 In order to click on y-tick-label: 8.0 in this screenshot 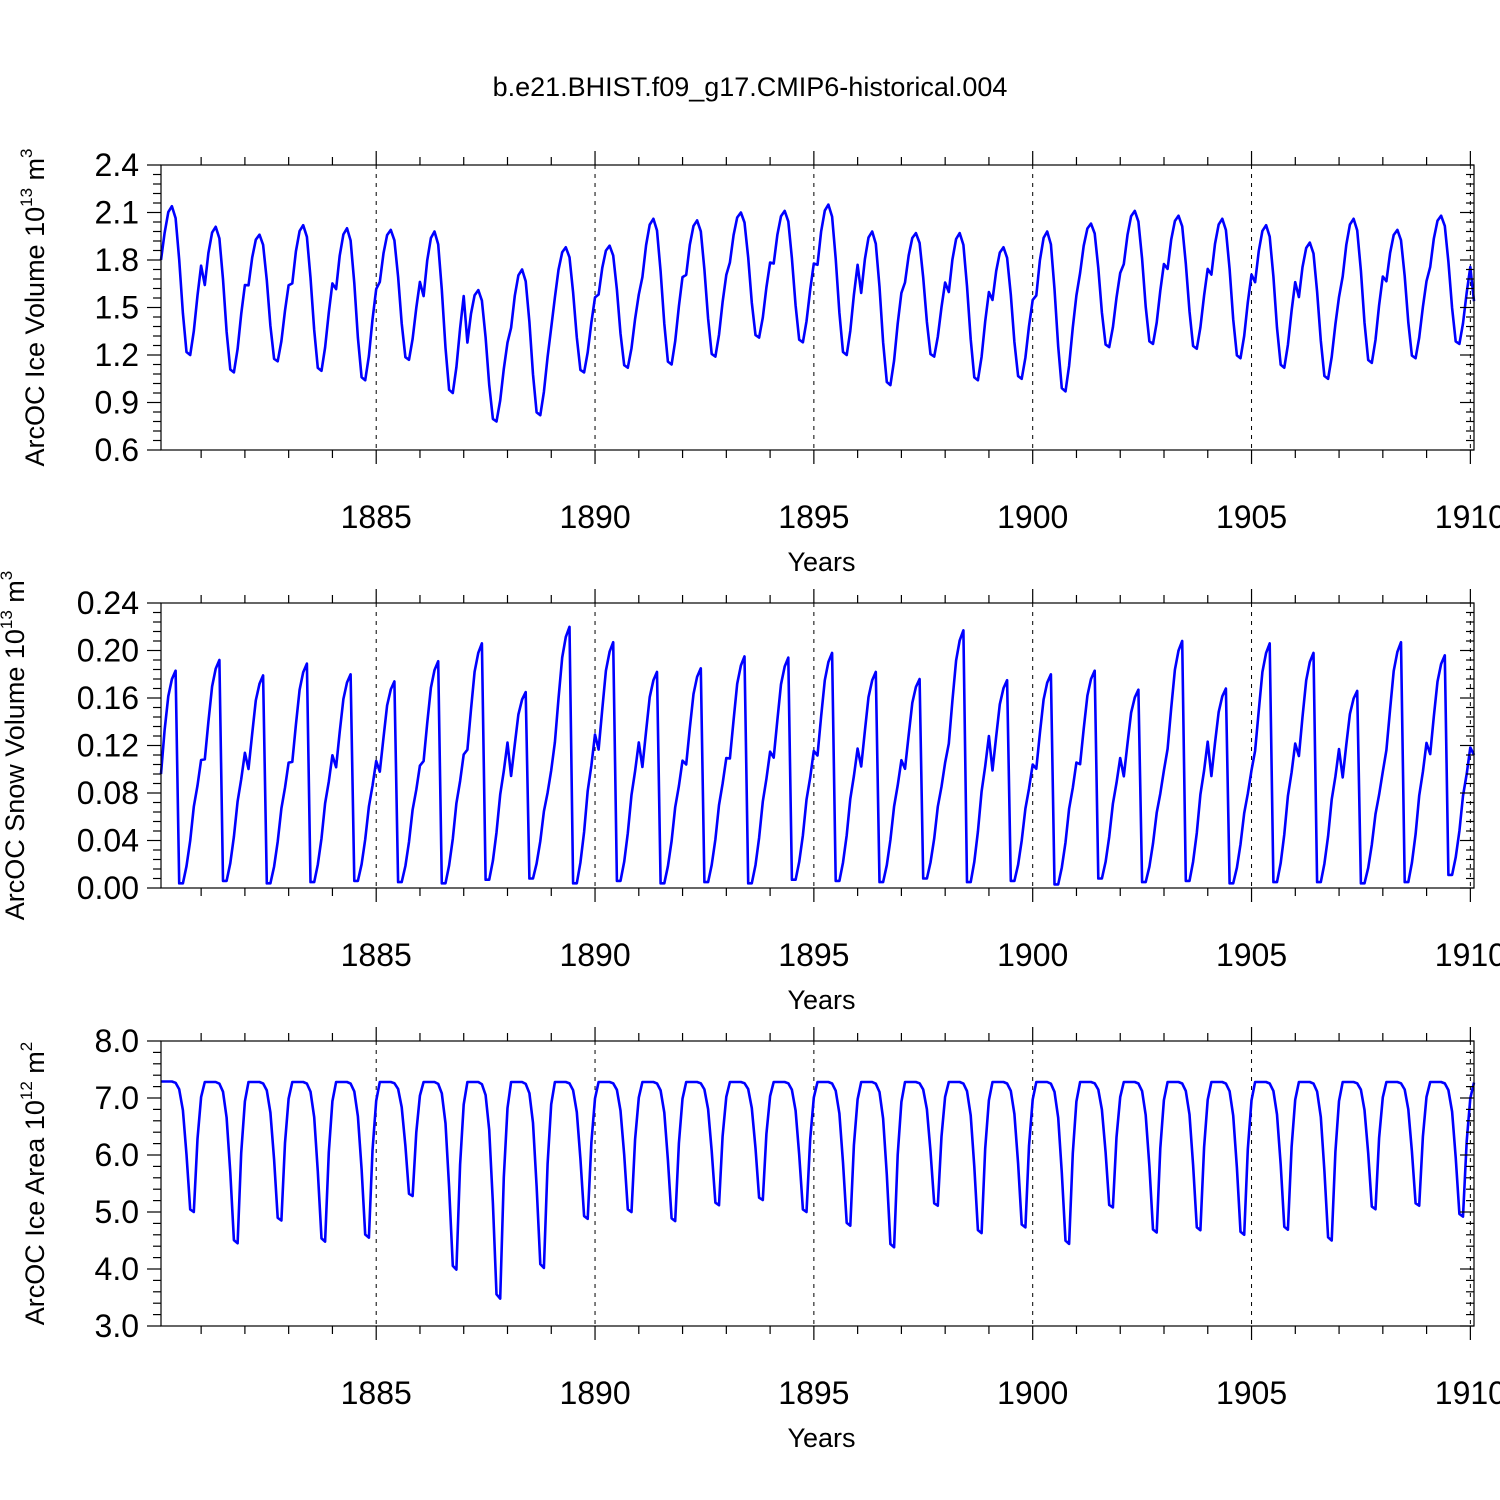, I will do `click(117, 1041)`.